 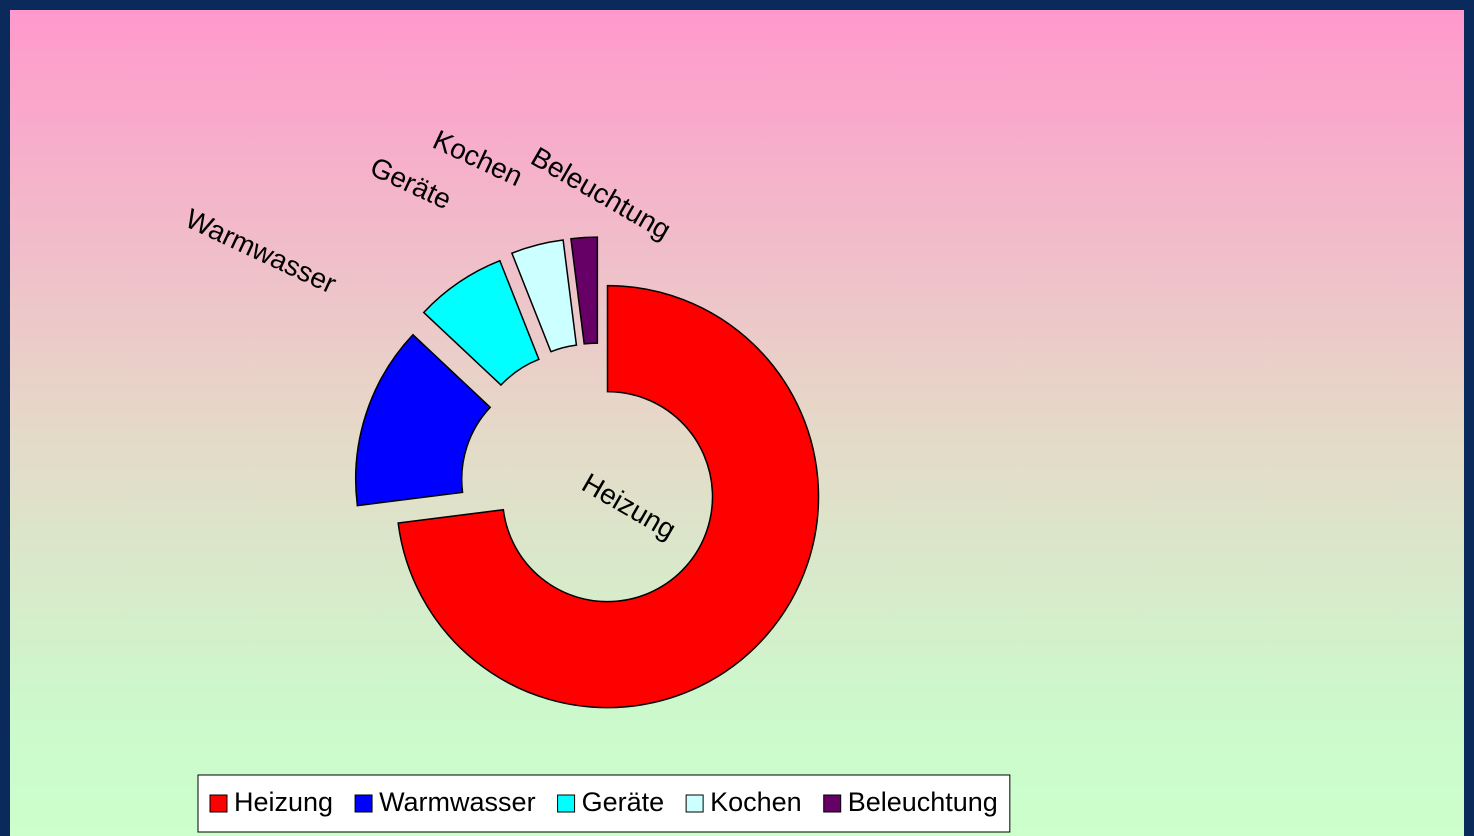 I want to click on legend-label: Kochen, so click(x=756, y=802).